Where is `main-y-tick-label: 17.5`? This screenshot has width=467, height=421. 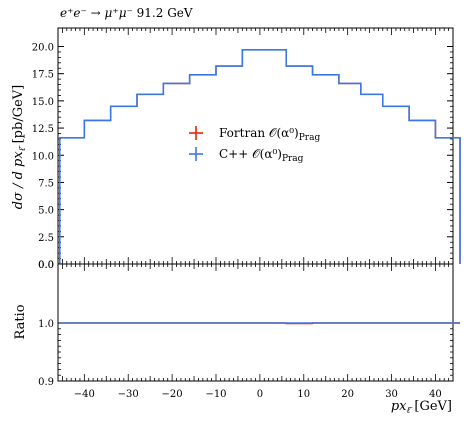
main-y-tick-label: 17.5 is located at coordinates (43, 75).